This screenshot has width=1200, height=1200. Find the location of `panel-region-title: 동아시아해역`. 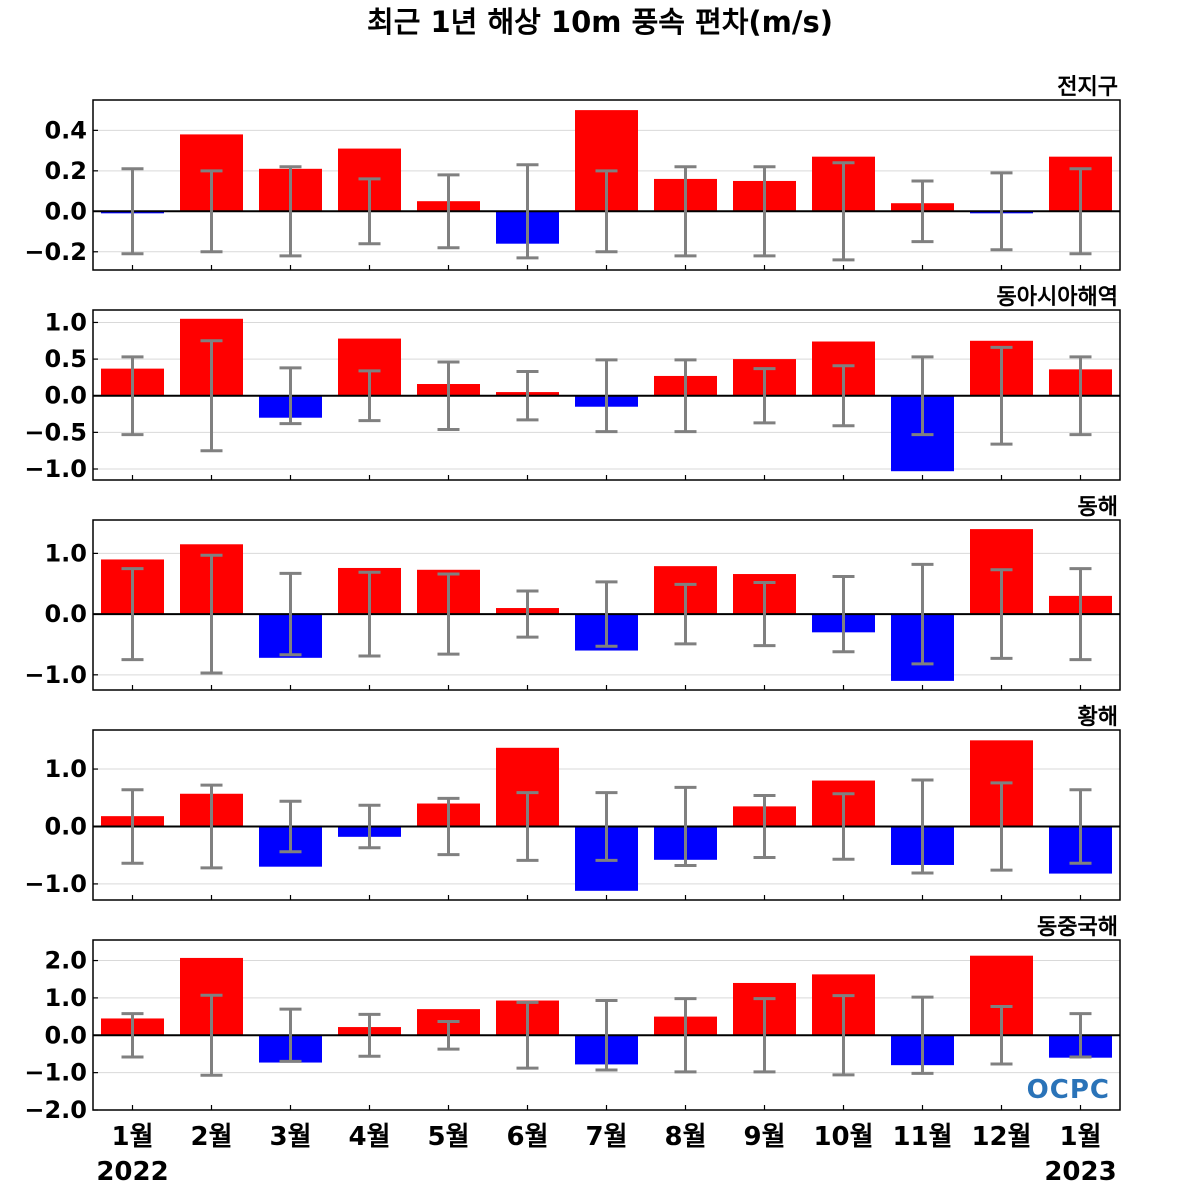

panel-region-title: 동아시아해역 is located at coordinates (1057, 297).